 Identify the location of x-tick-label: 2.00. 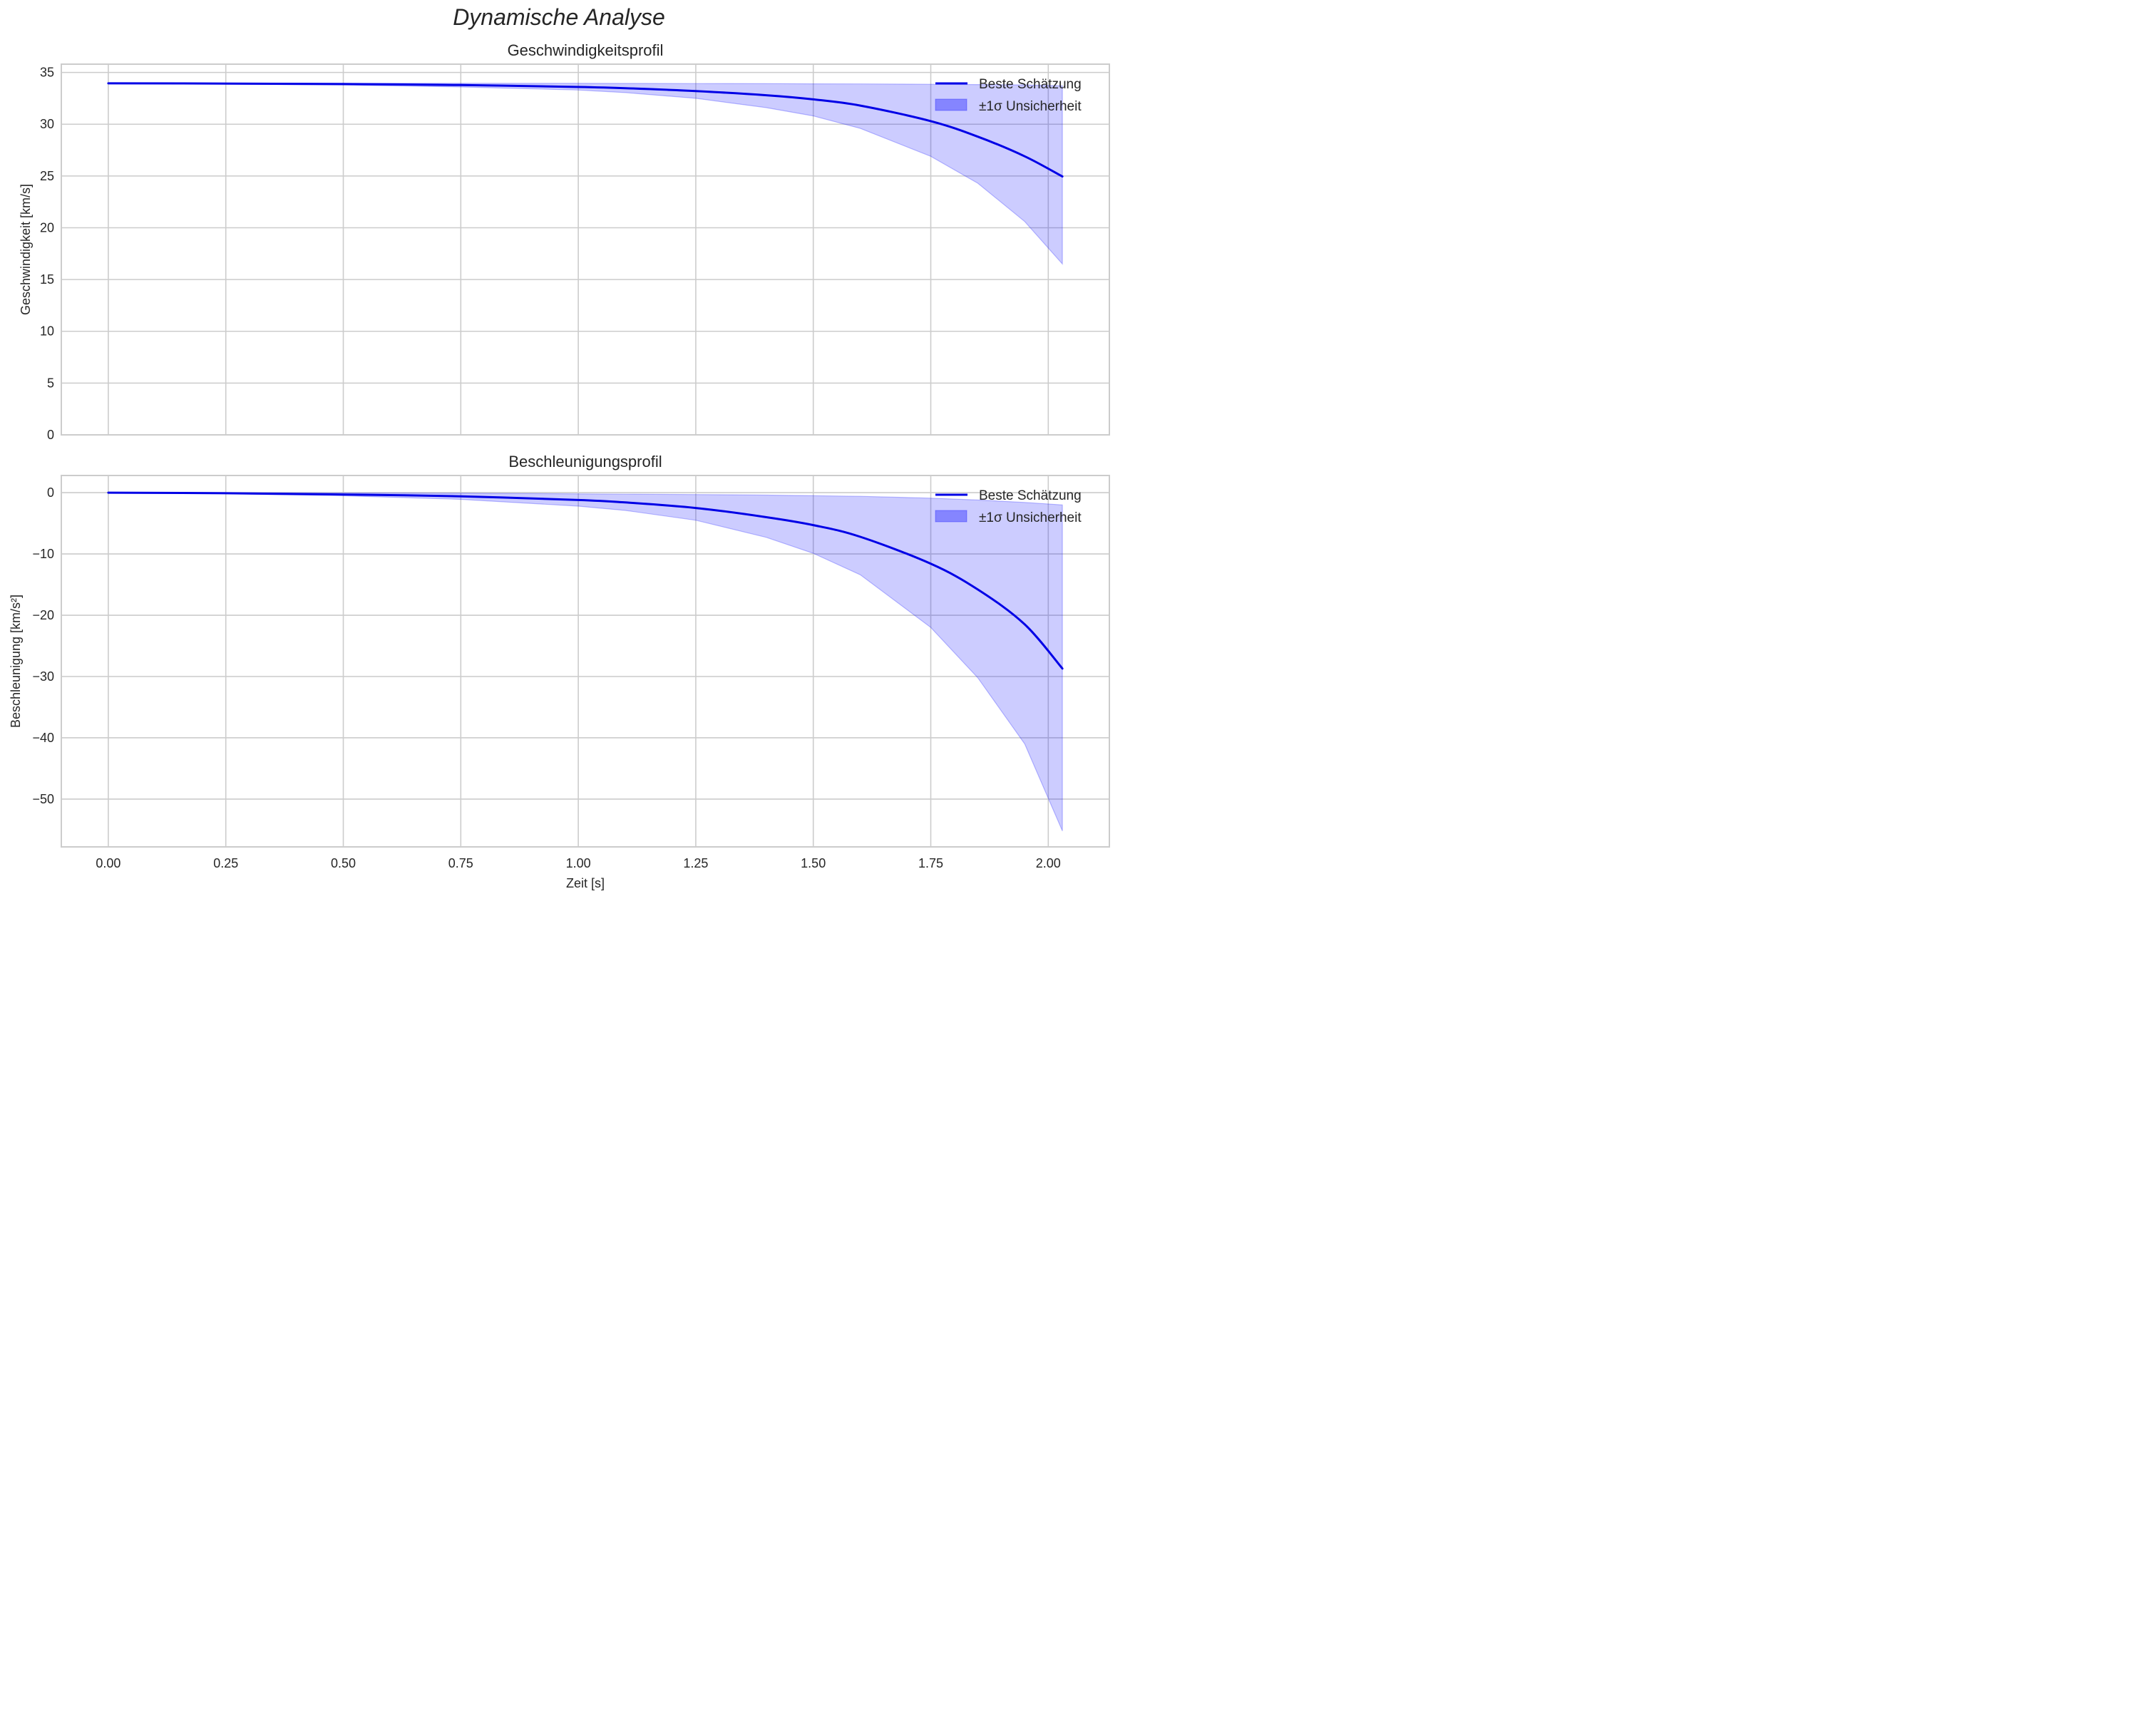
(1048, 863).